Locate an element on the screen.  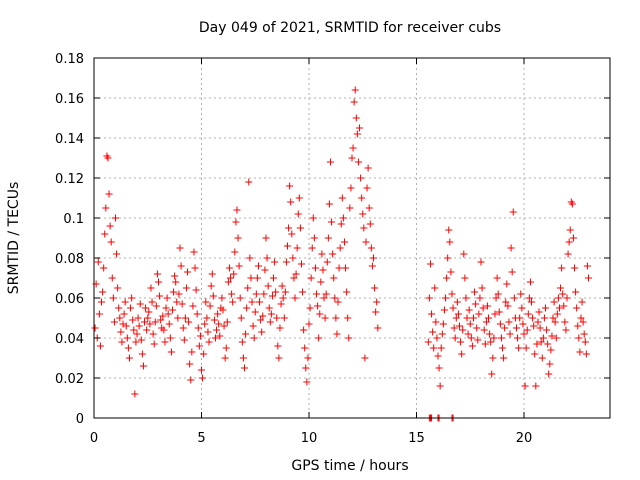
x-tick-label: 10 is located at coordinates (309, 438).